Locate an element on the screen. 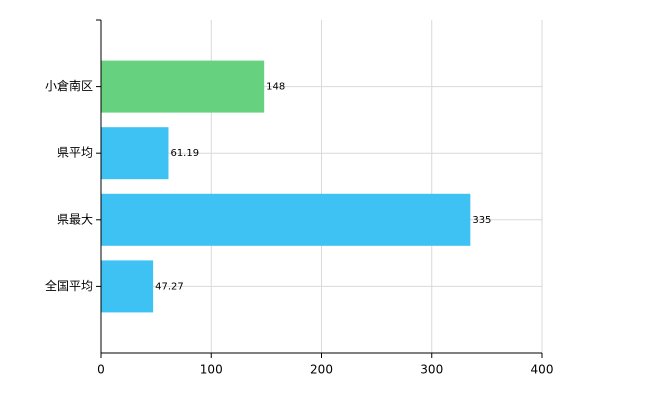 The width and height of the screenshot is (650, 400). x-tick-label: 300 is located at coordinates (431, 370).